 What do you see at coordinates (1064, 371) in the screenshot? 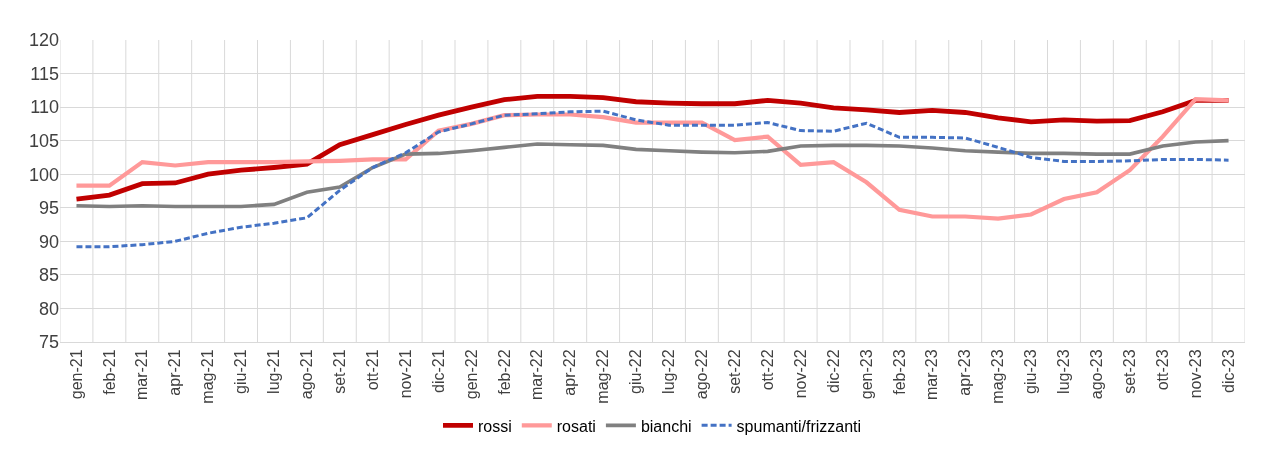
I see `x-tick-label: lug-23` at bounding box center [1064, 371].